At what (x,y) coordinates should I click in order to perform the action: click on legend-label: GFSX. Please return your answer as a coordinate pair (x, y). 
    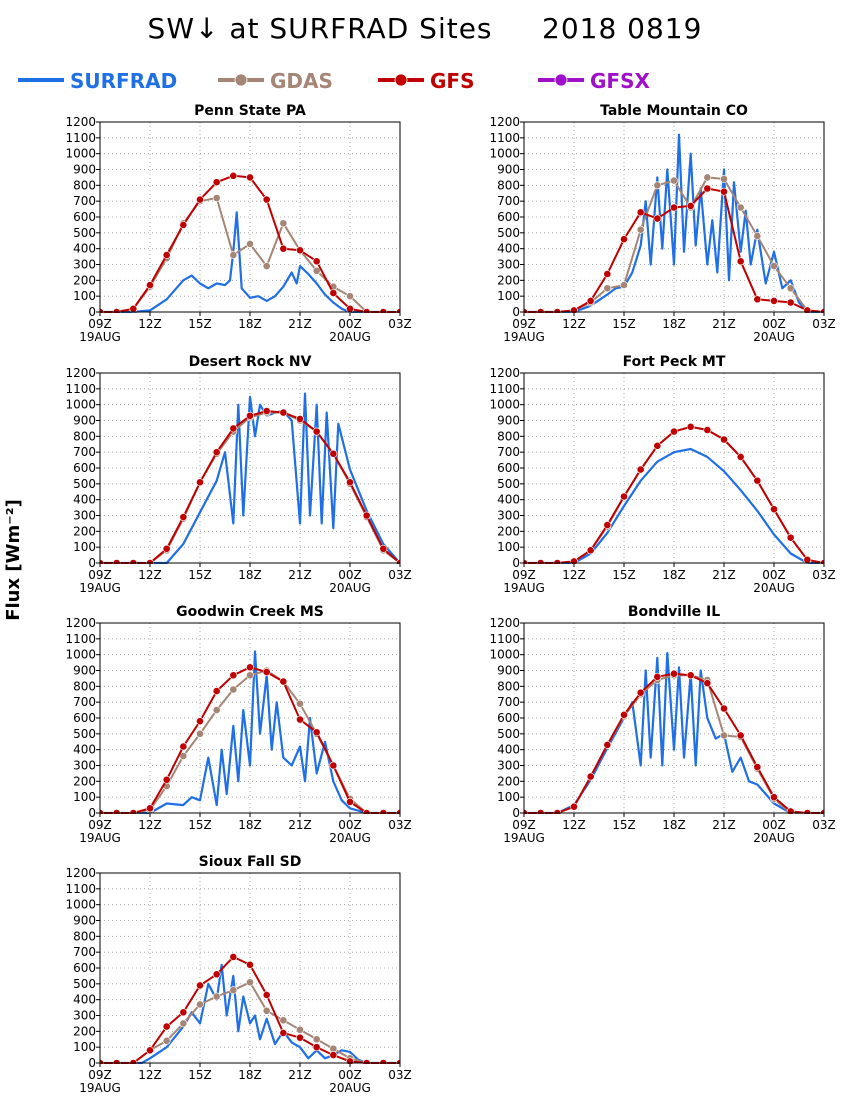
    Looking at the image, I should click on (620, 81).